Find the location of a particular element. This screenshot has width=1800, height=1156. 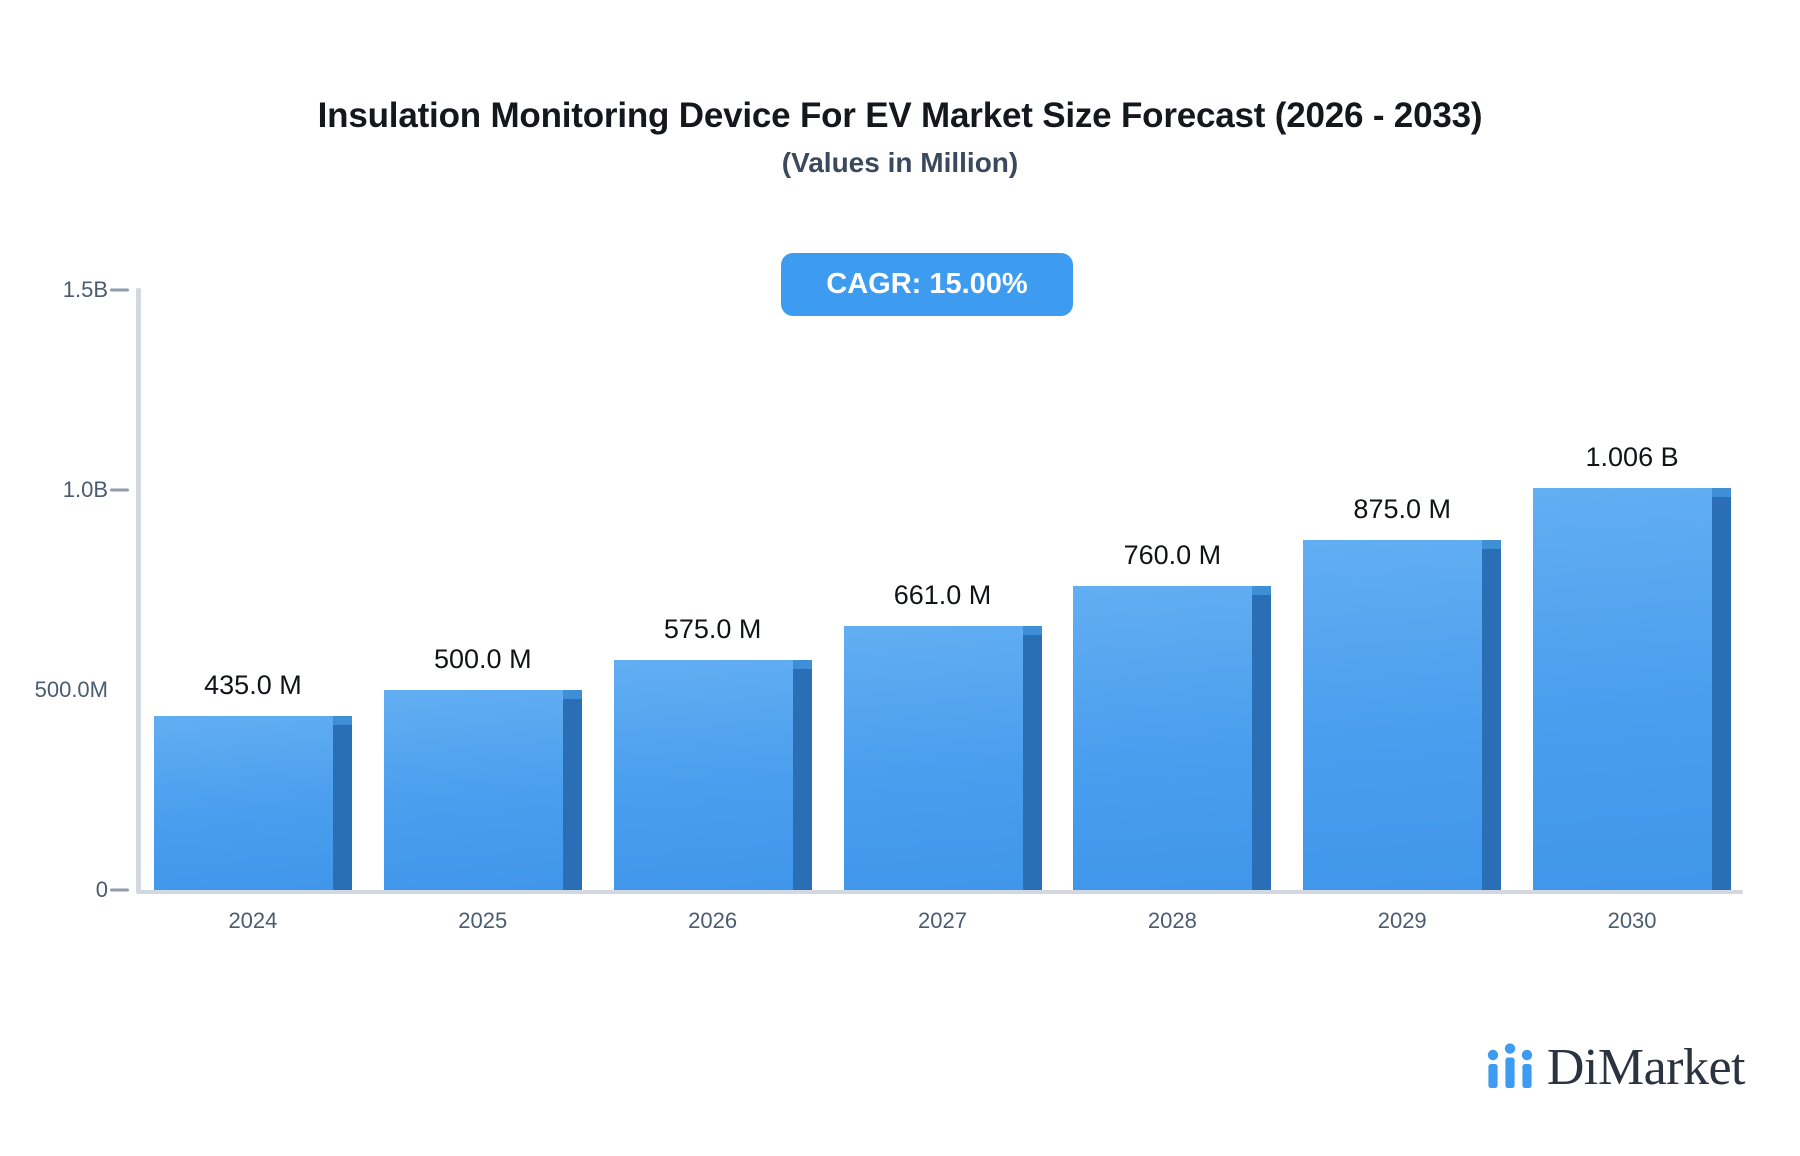

x-axis-tick-label: 2030 is located at coordinates (1632, 920).